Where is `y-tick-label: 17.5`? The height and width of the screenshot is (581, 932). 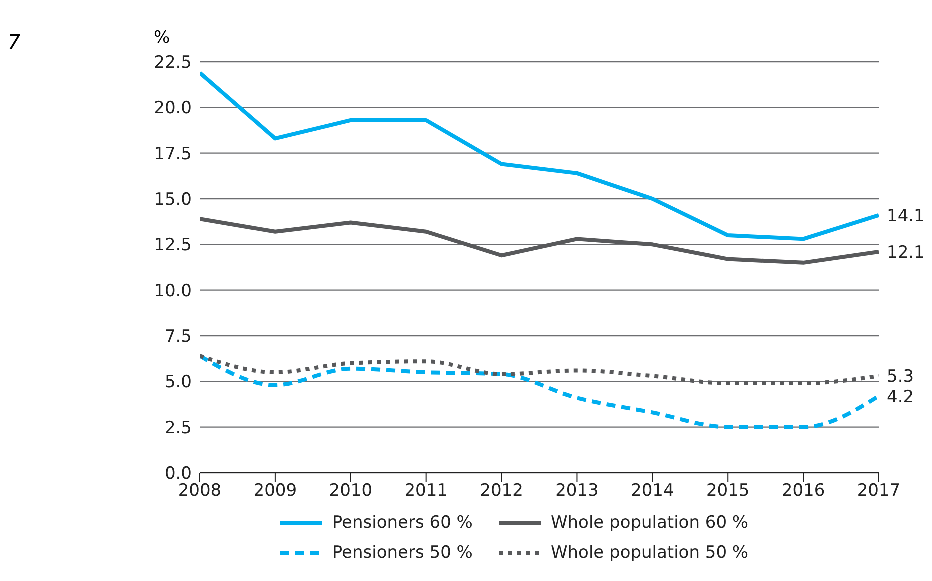
y-tick-label: 17.5 is located at coordinates (173, 154).